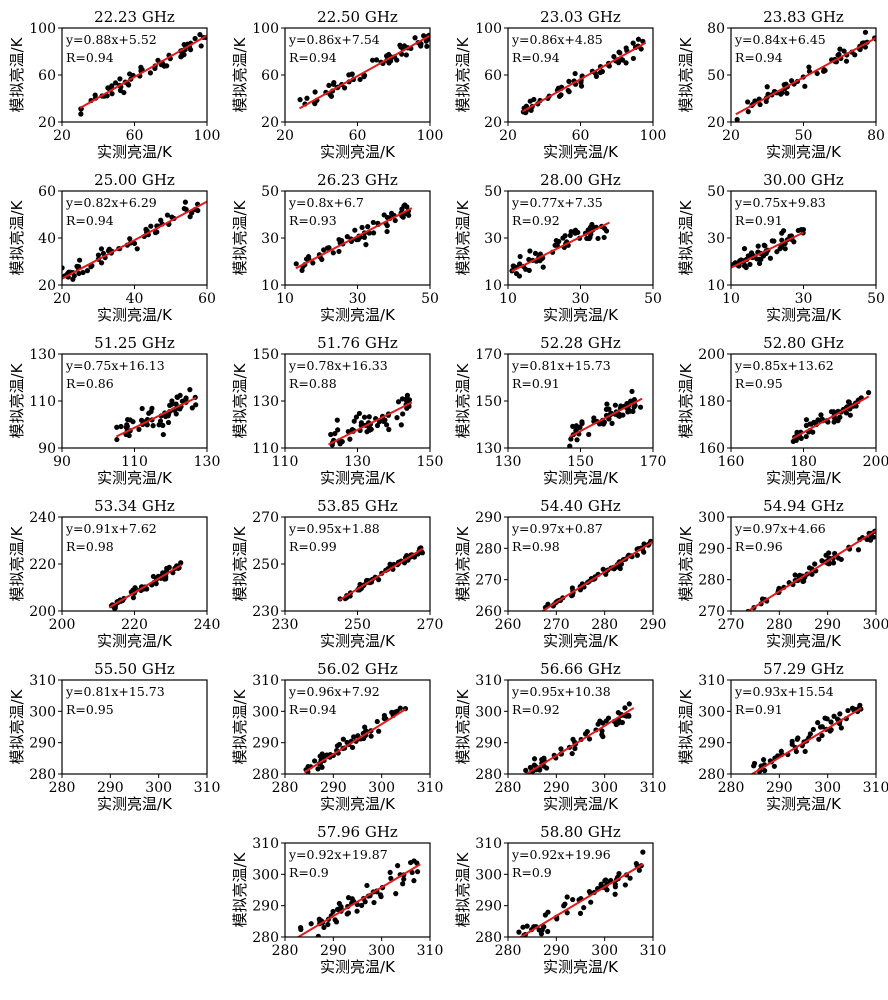 The width and height of the screenshot is (888, 1000). What do you see at coordinates (711, 402) in the screenshot?
I see `y-tick-label: 180` at bounding box center [711, 402].